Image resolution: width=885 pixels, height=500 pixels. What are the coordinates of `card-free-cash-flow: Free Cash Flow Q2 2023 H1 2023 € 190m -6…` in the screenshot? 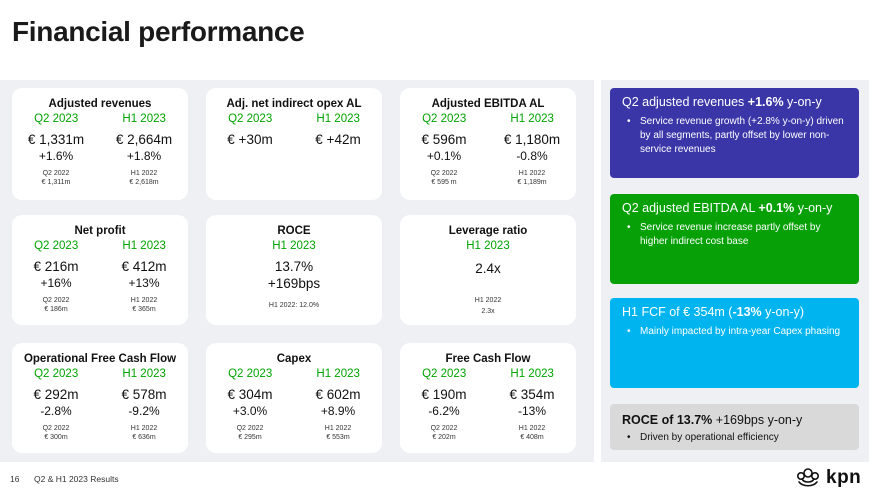 It's located at (488, 398).